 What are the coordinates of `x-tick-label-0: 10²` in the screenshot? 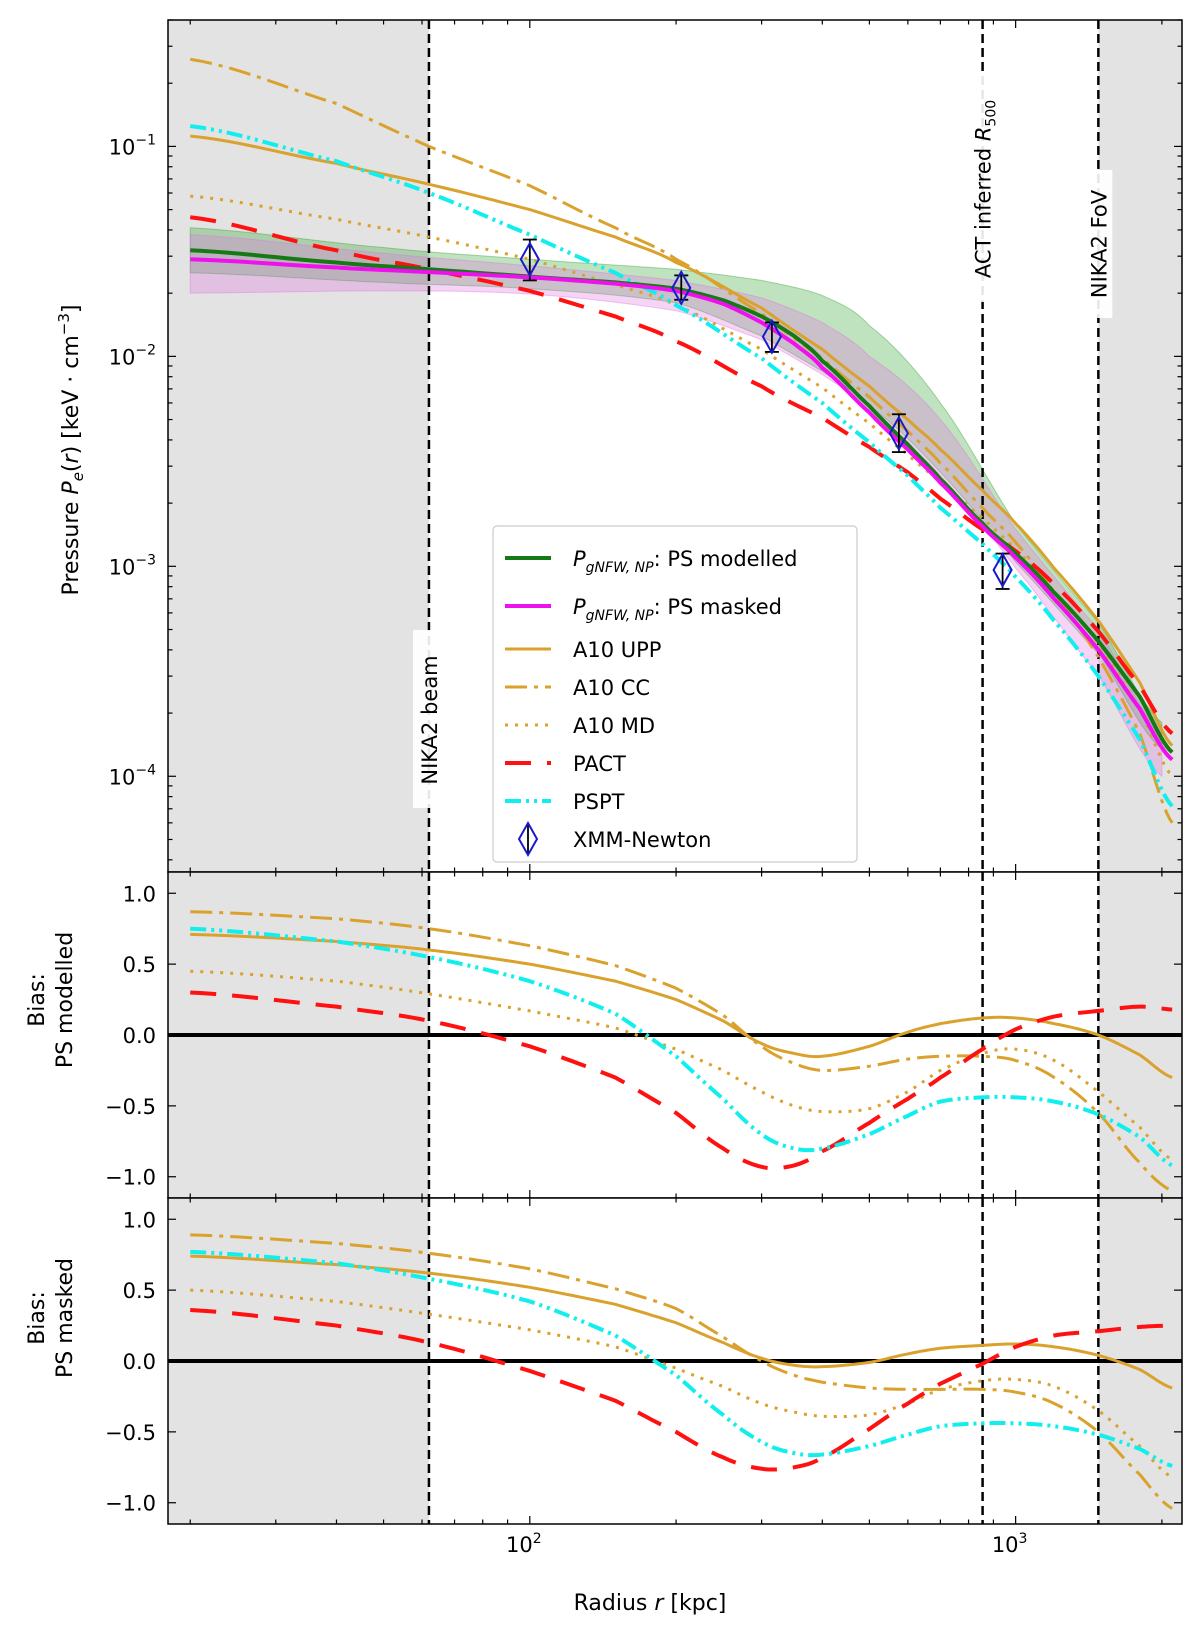 It's located at (524, 1544).